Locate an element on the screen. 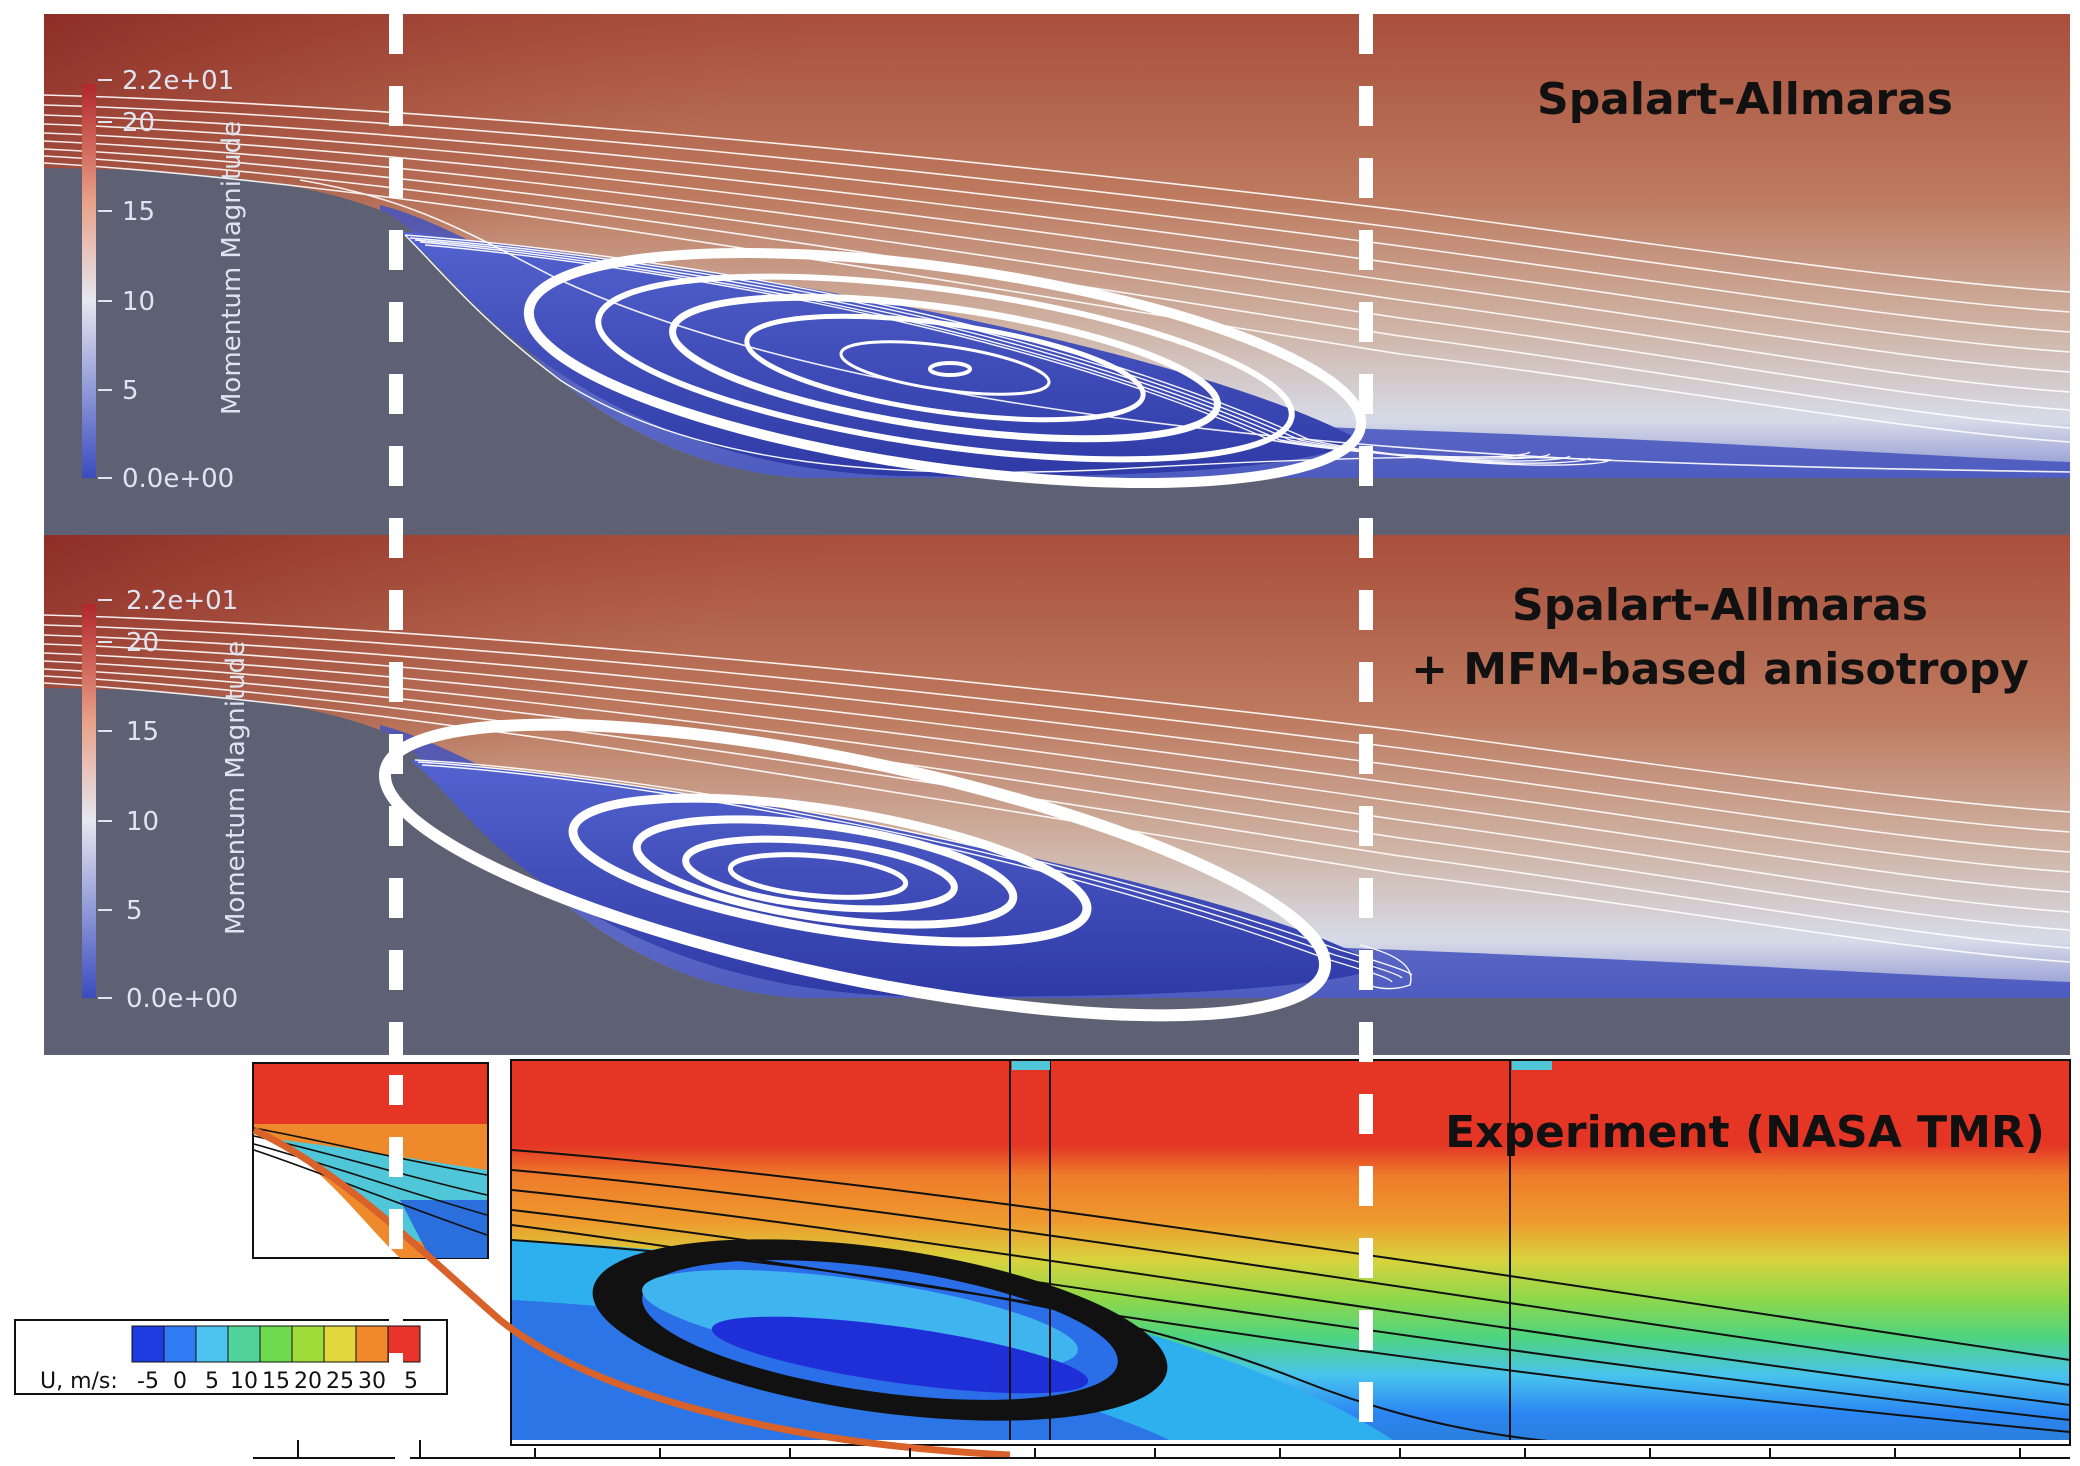 The height and width of the screenshot is (1466, 2080). experiment-legend-tick: 0 is located at coordinates (180, 1381).